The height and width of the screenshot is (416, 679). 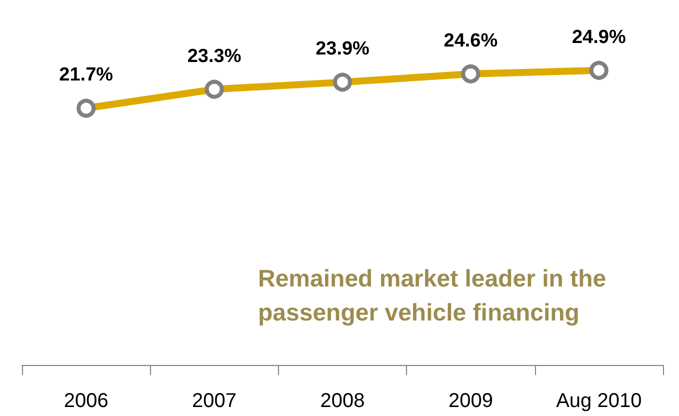 What do you see at coordinates (342, 401) in the screenshot?
I see `x-tick-label: 2008` at bounding box center [342, 401].